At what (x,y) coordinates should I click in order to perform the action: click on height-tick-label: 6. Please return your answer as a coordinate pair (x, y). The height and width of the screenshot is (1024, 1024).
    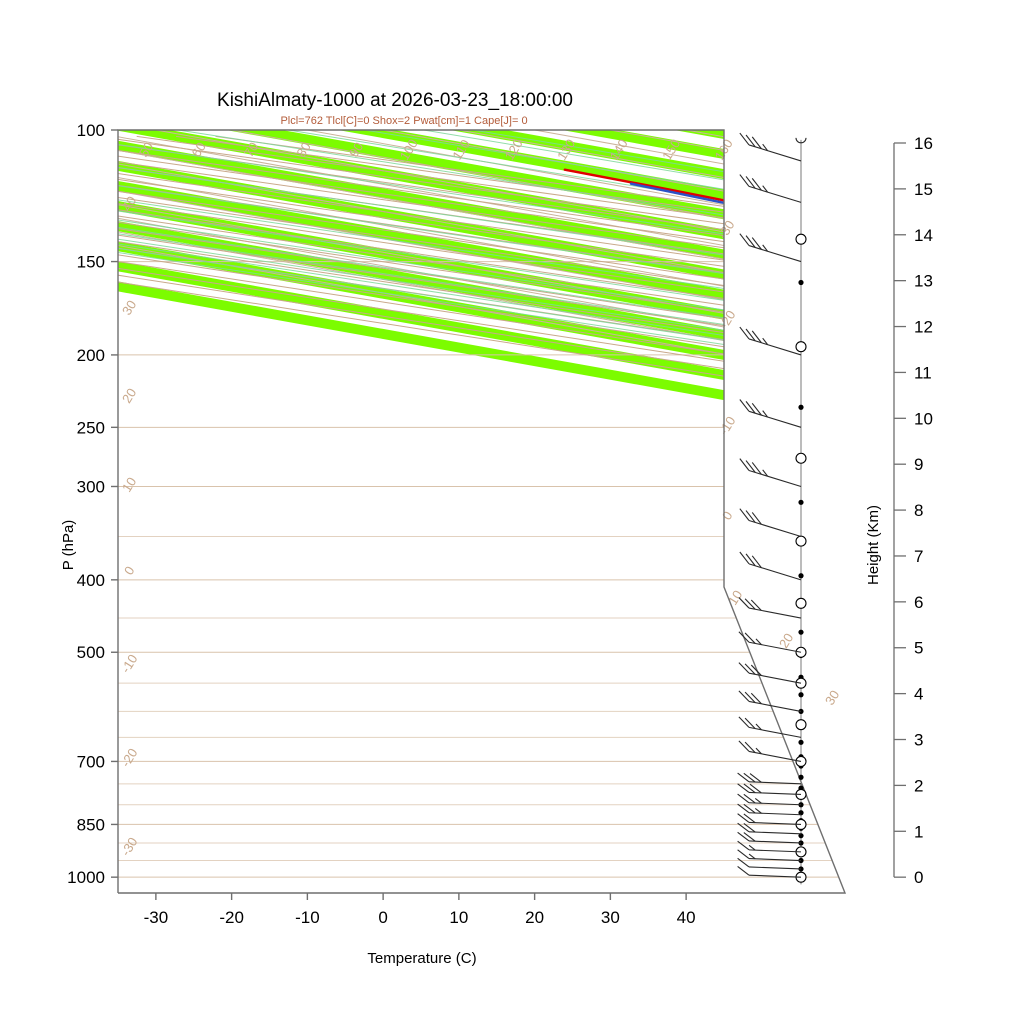
    Looking at the image, I should click on (918, 602).